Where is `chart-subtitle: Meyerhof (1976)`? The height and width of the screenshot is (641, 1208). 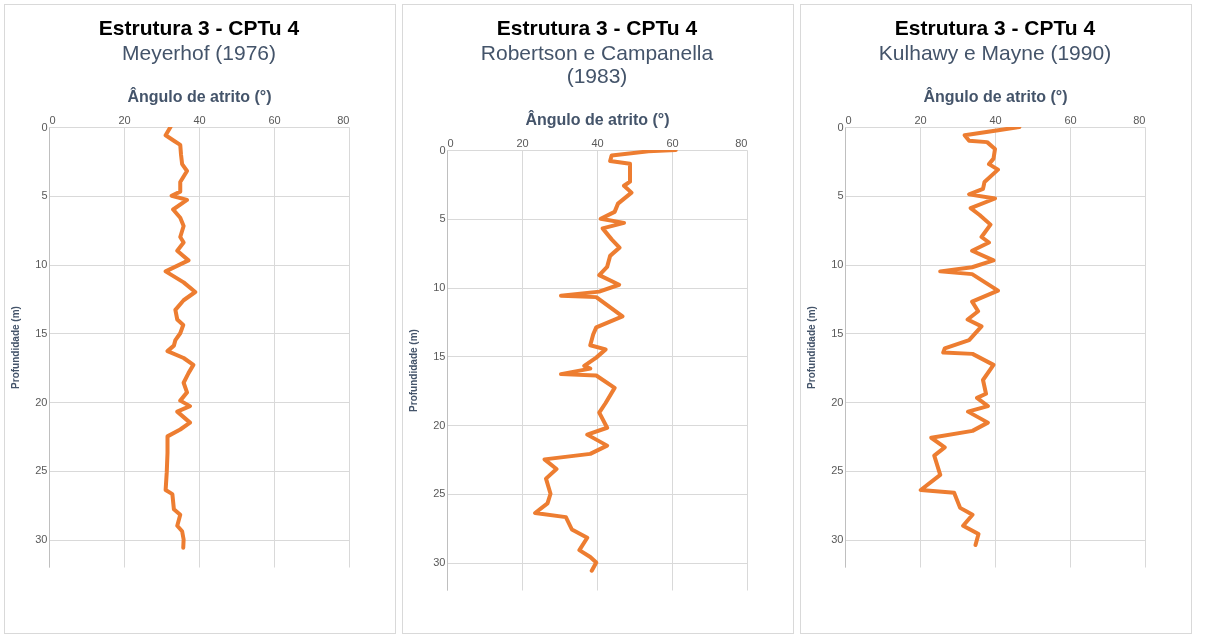 chart-subtitle: Meyerhof (1976) is located at coordinates (199, 52).